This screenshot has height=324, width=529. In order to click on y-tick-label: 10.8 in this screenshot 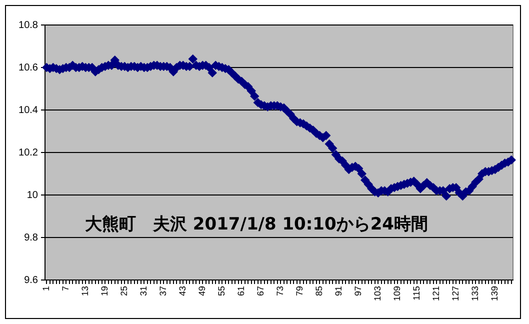, I will do `click(28, 25)`.